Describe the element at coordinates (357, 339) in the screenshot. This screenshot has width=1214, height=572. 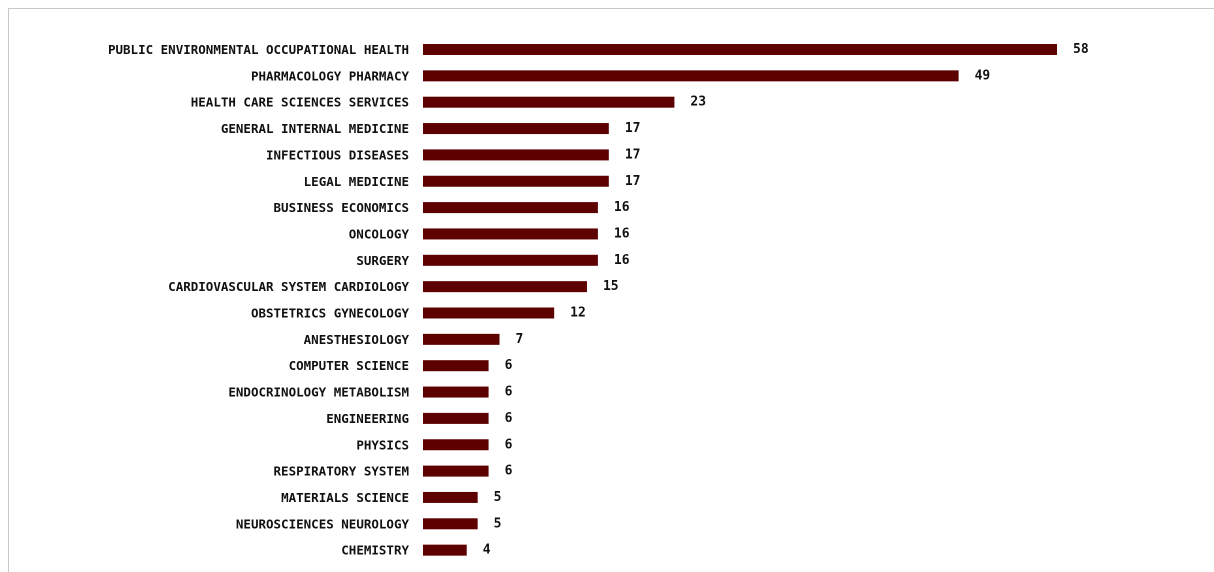
I see `category-label: ANESTHESIOLOGY` at that location.